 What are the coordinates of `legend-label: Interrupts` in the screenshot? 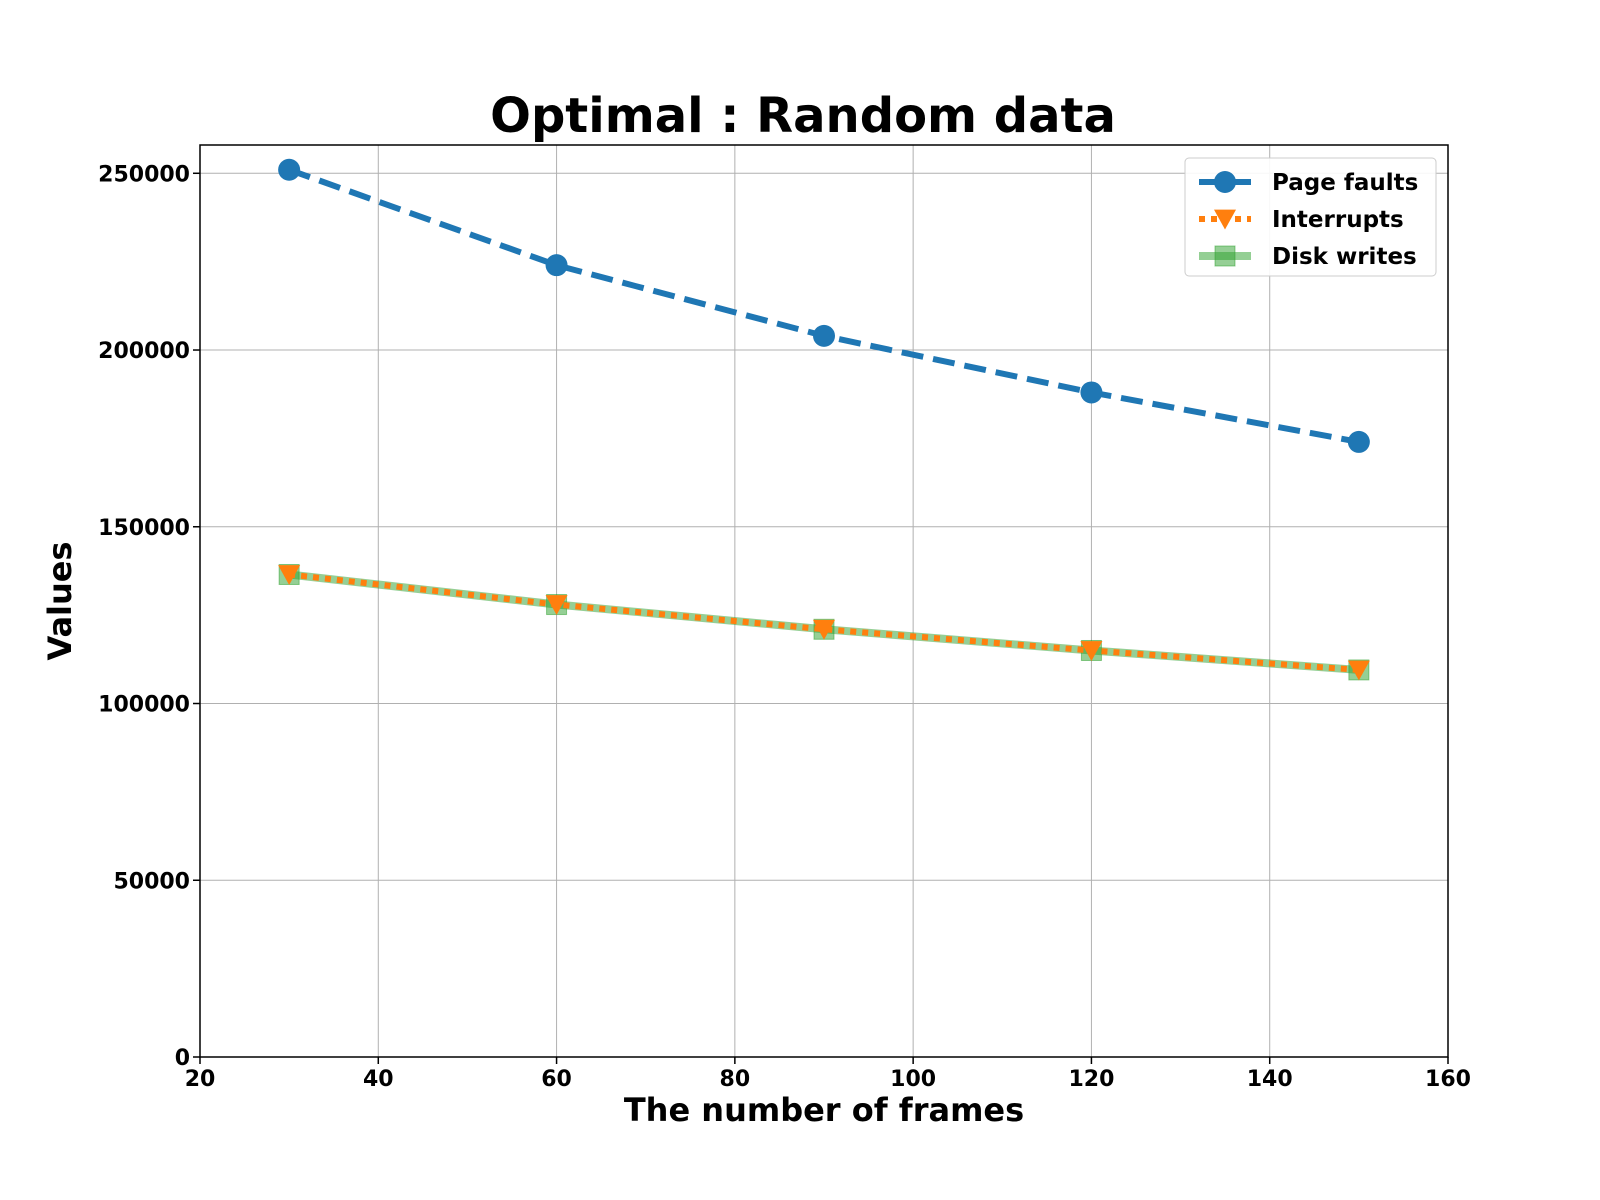 It's located at (1338, 220).